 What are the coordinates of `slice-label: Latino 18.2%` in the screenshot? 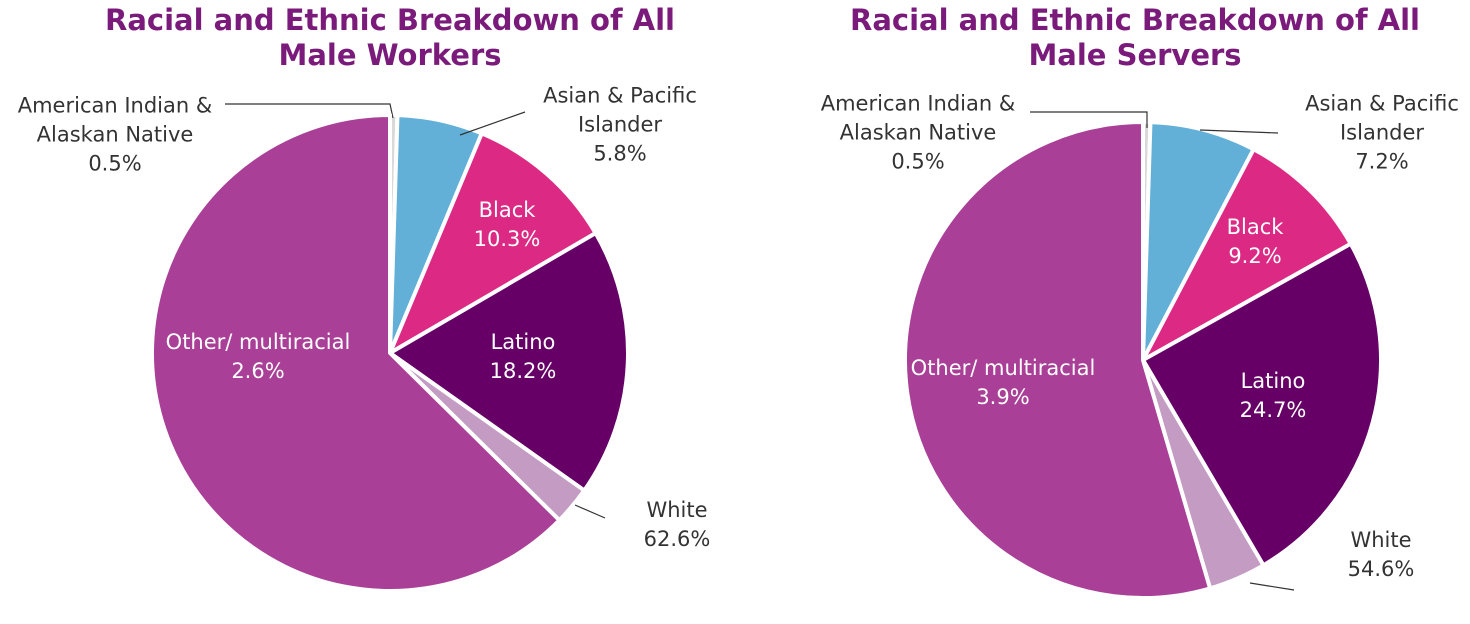 It's located at (523, 357).